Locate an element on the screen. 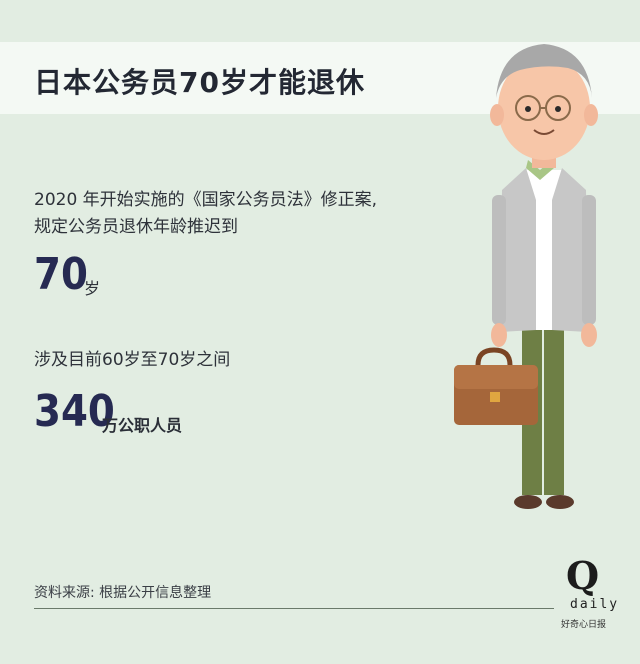 This screenshot has height=664, width=640. hair is located at coordinates (544, 71).